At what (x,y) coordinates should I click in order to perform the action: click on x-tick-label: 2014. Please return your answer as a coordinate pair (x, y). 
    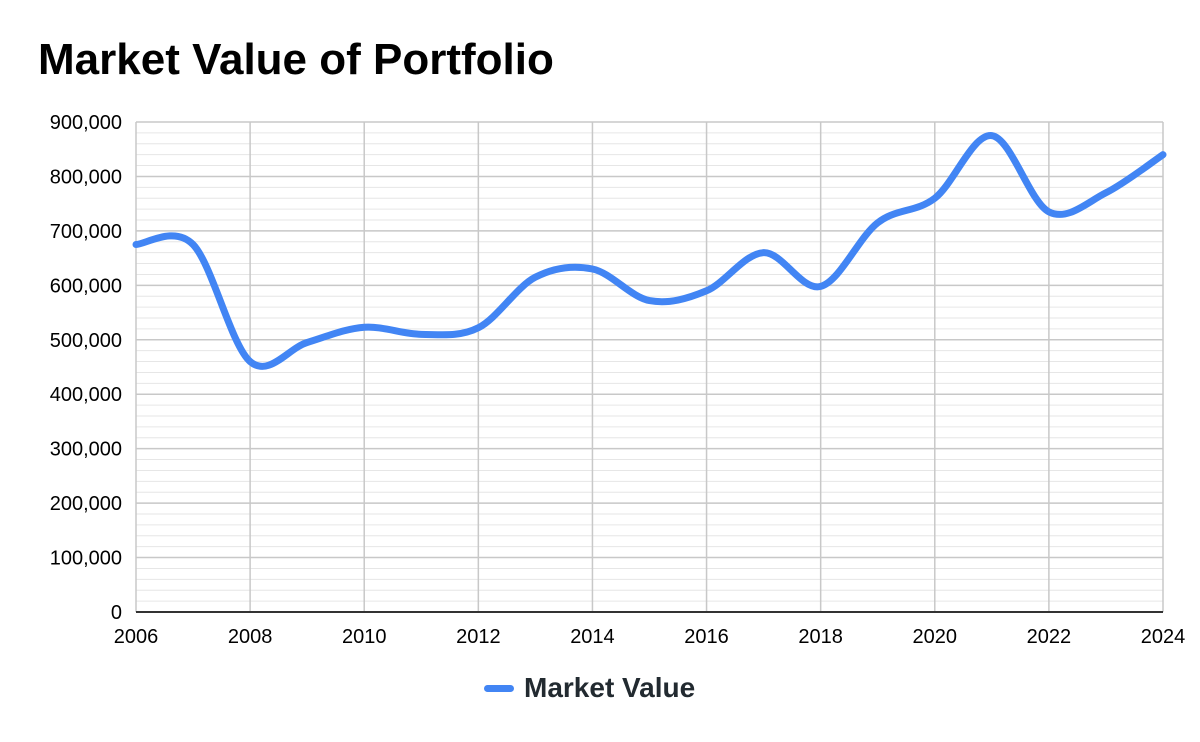
    Looking at the image, I should click on (592, 637).